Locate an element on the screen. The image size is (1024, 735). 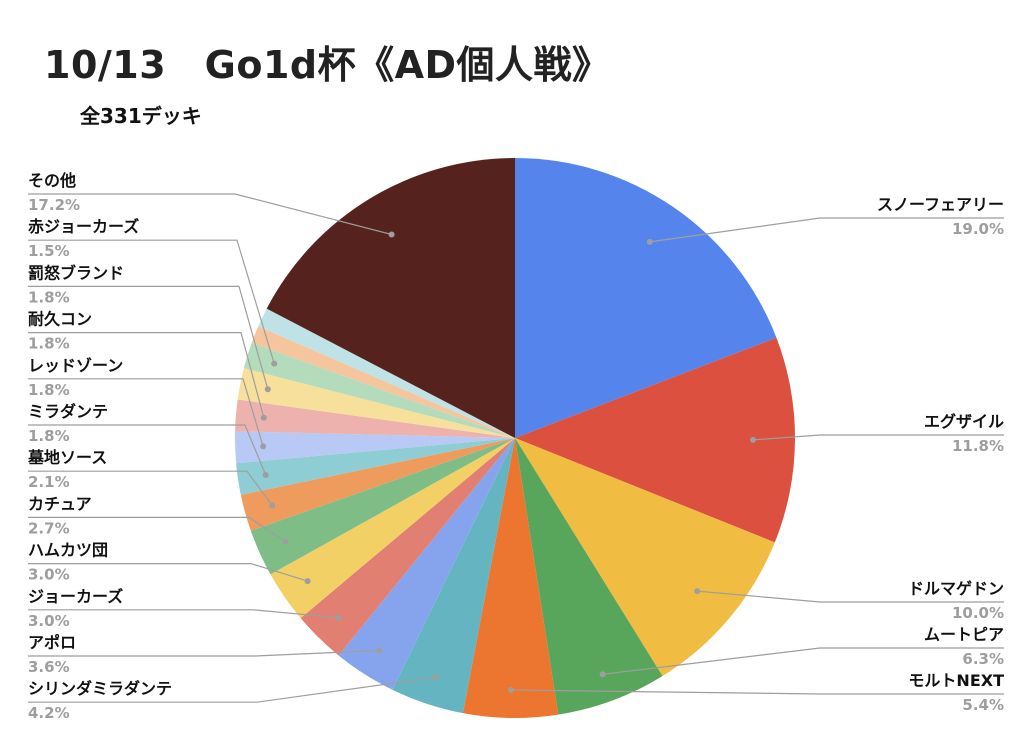
slice-percent-label: 2.7% is located at coordinates (49, 528).